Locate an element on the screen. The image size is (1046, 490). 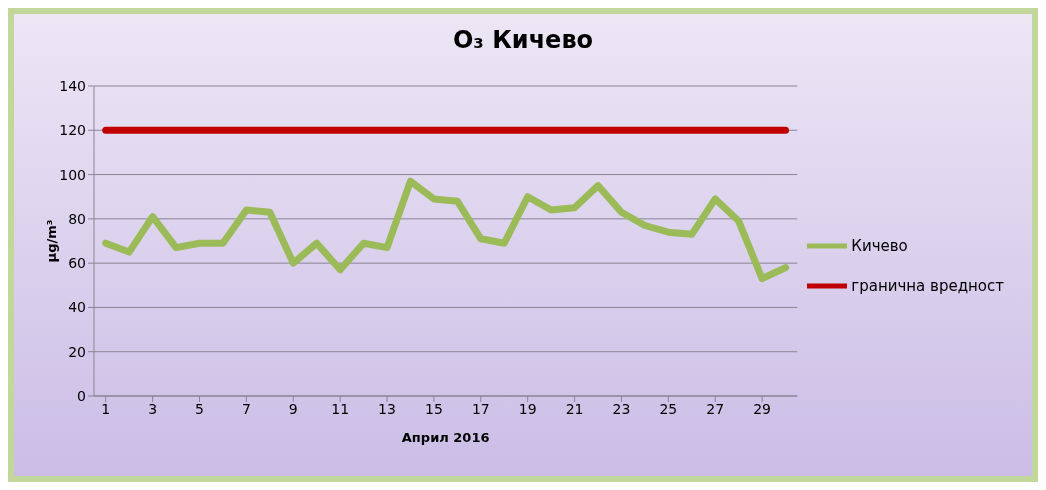
y-tick-label: 20 is located at coordinates (77, 351).